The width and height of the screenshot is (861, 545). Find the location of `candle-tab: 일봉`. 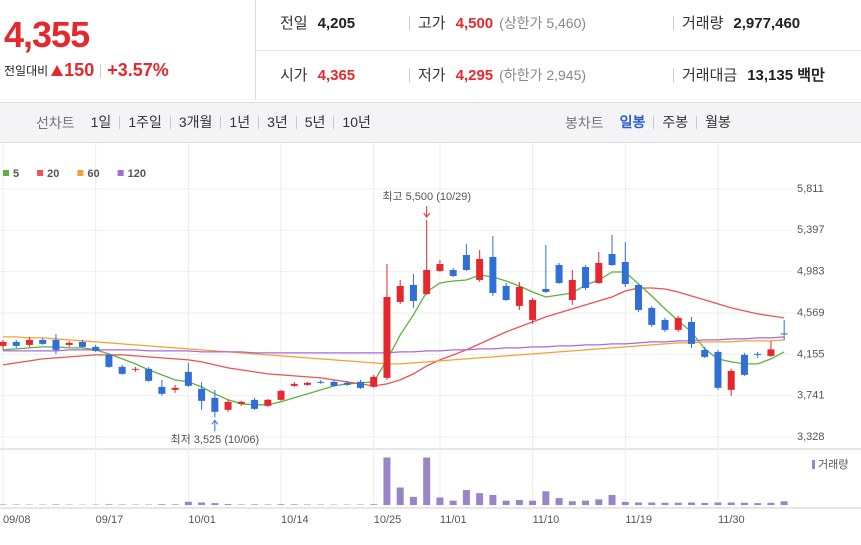

candle-tab: 일봉 is located at coordinates (632, 122).